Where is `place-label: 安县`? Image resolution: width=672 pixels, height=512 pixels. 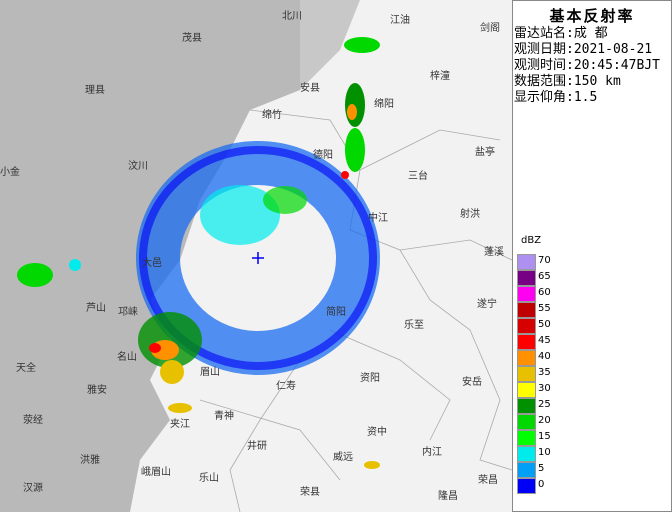
place-label: 安县 is located at coordinates (310, 87).